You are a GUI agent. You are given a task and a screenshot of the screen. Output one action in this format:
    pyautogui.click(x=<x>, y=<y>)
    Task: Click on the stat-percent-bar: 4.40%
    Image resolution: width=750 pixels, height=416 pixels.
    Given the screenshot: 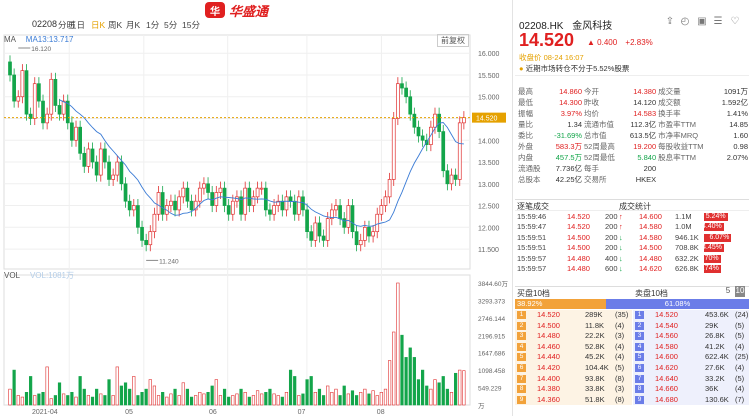 What is the action you would take?
    pyautogui.click(x=713, y=227)
    